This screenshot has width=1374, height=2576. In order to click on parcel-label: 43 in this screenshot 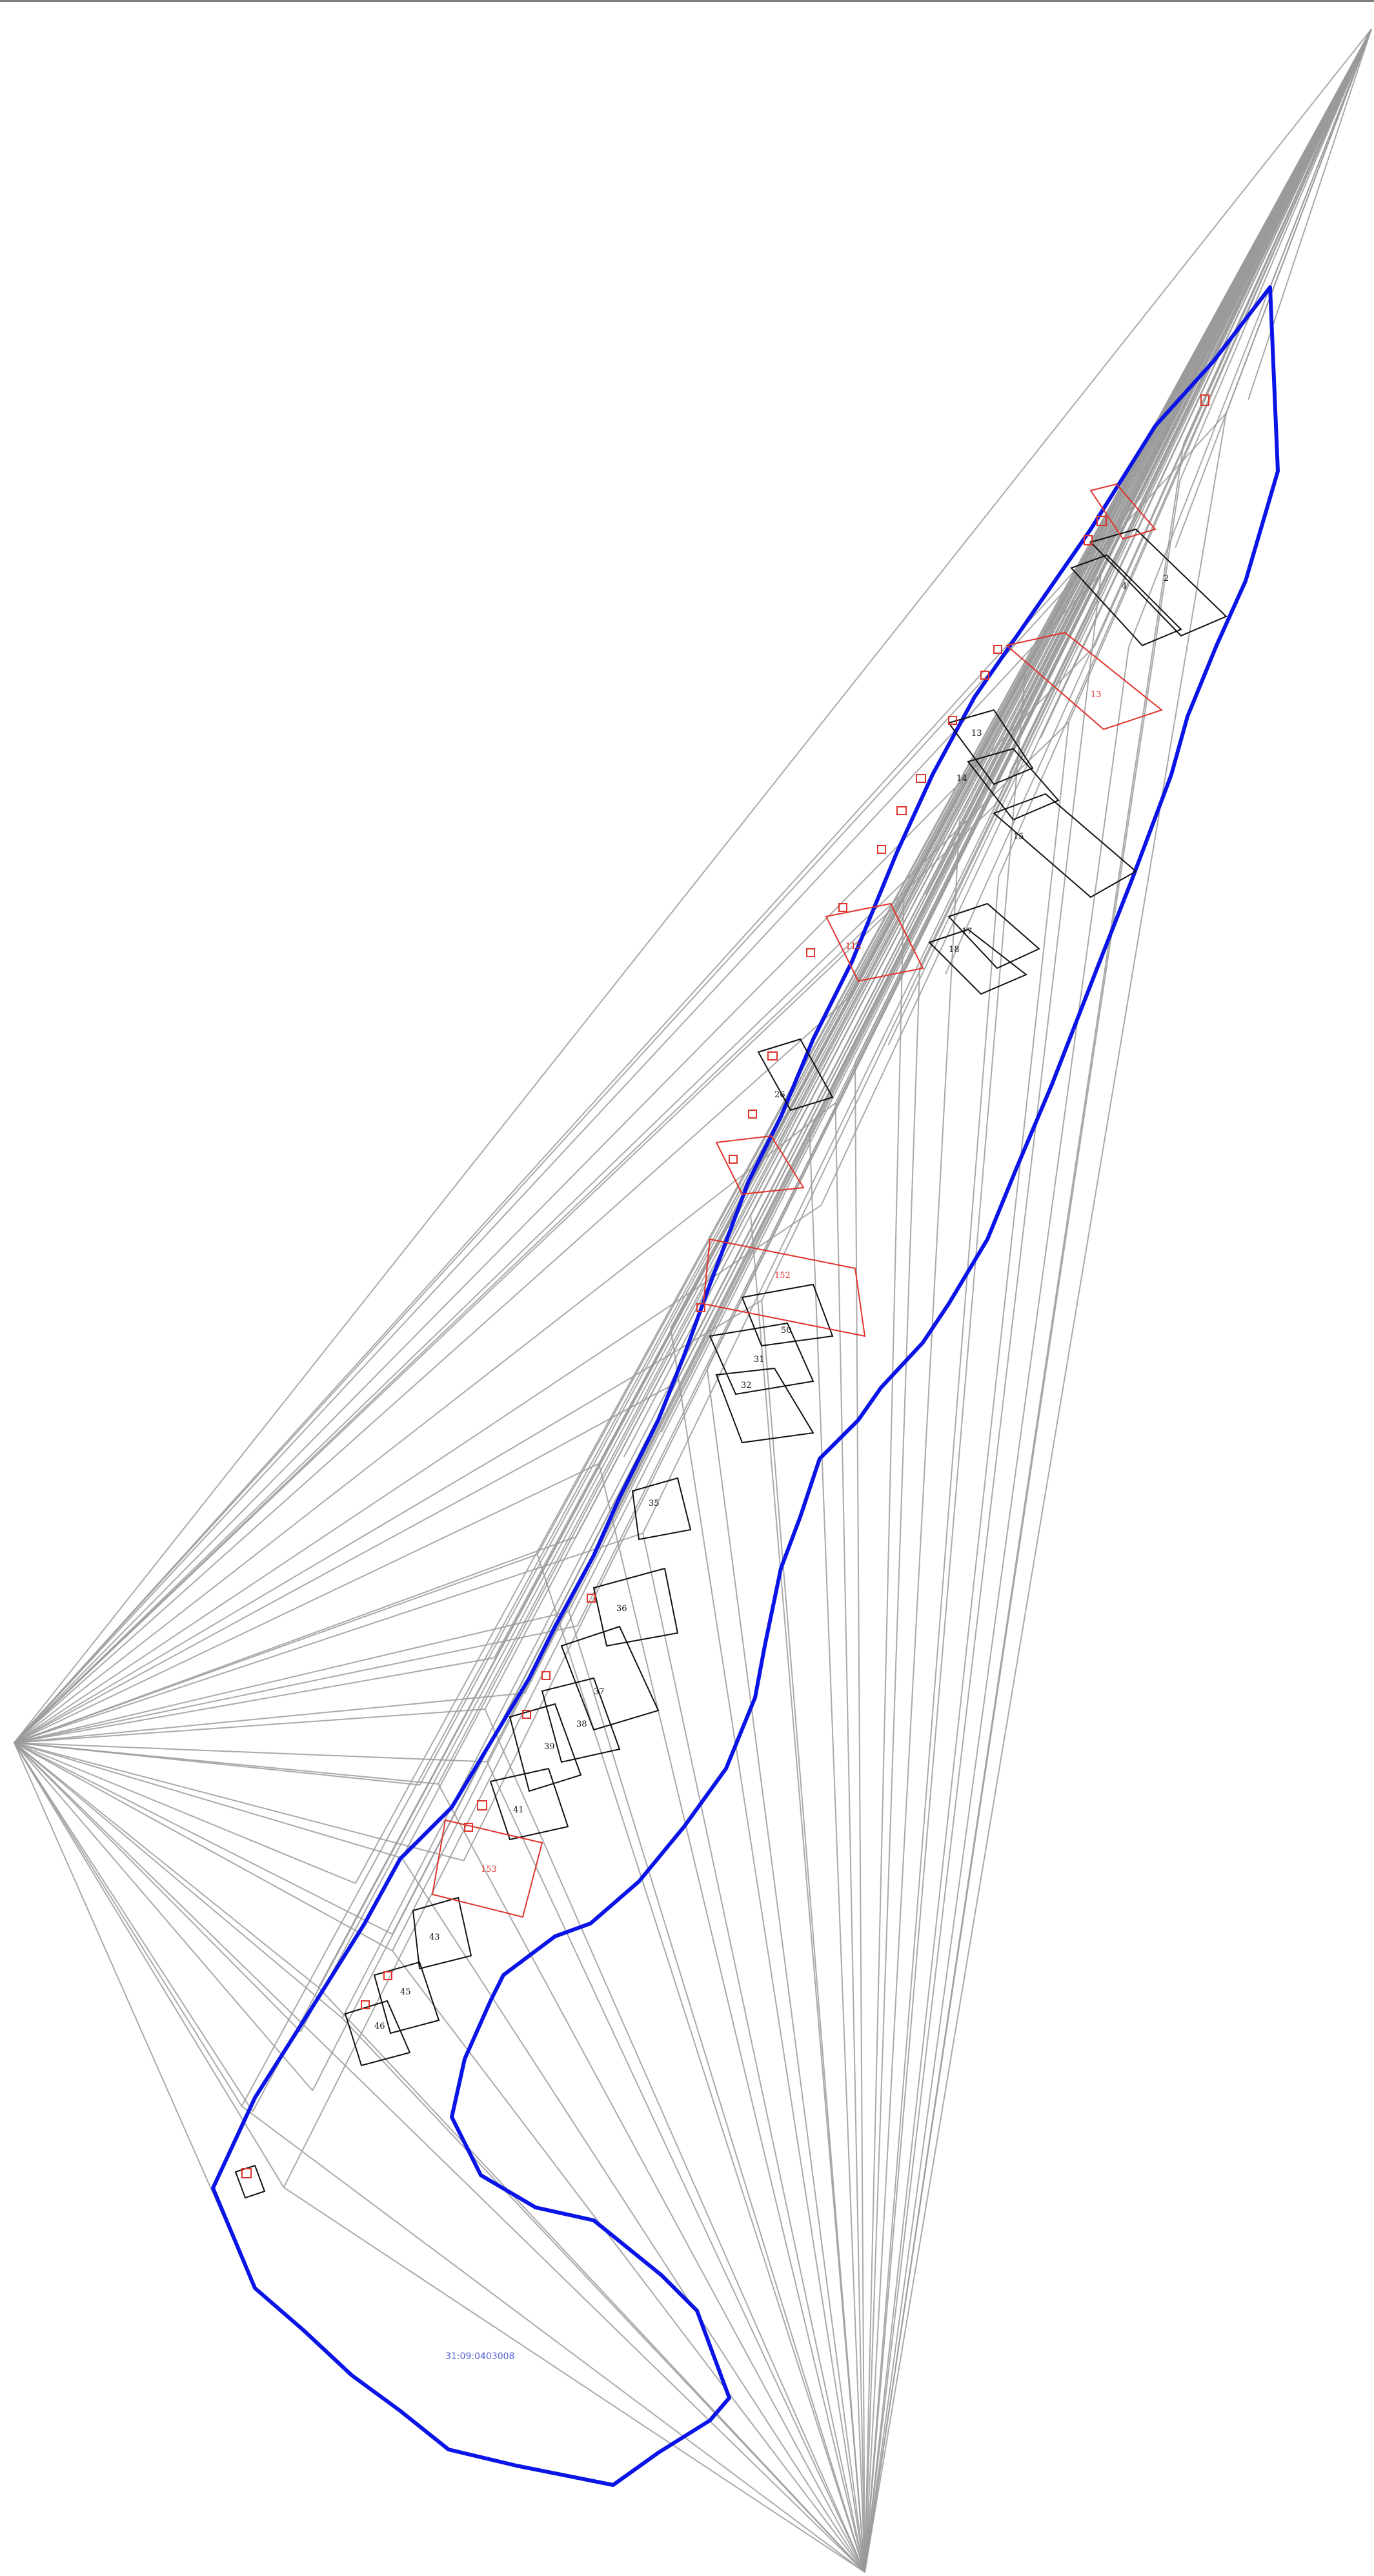, I will do `click(434, 1937)`.